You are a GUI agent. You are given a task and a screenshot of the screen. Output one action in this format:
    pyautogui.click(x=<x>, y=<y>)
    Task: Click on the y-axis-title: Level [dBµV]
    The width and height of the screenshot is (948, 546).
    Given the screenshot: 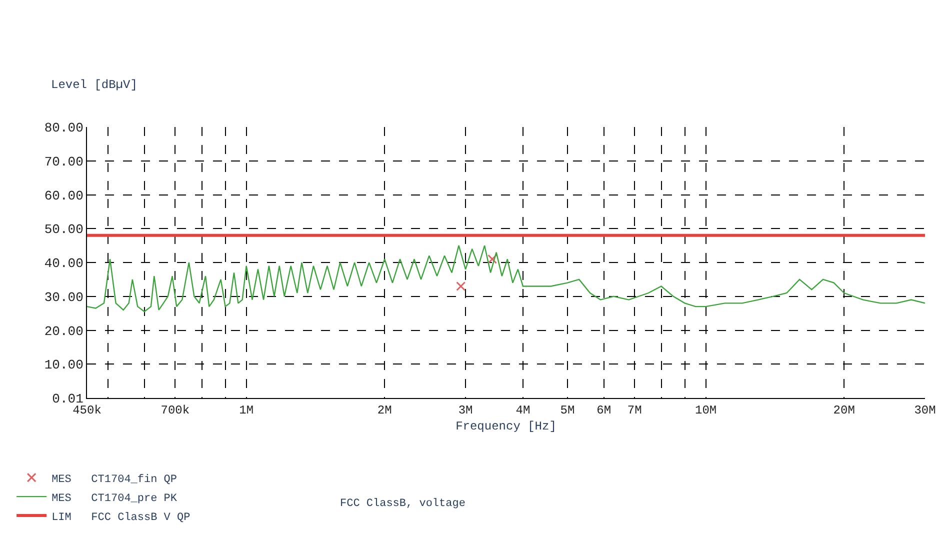 What is the action you would take?
    pyautogui.click(x=94, y=85)
    